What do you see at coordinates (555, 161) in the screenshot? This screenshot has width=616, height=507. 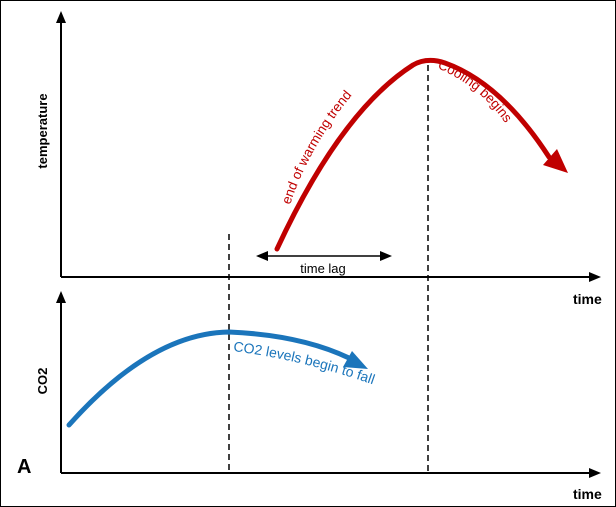 I see `temperature-curve-arrowhead` at bounding box center [555, 161].